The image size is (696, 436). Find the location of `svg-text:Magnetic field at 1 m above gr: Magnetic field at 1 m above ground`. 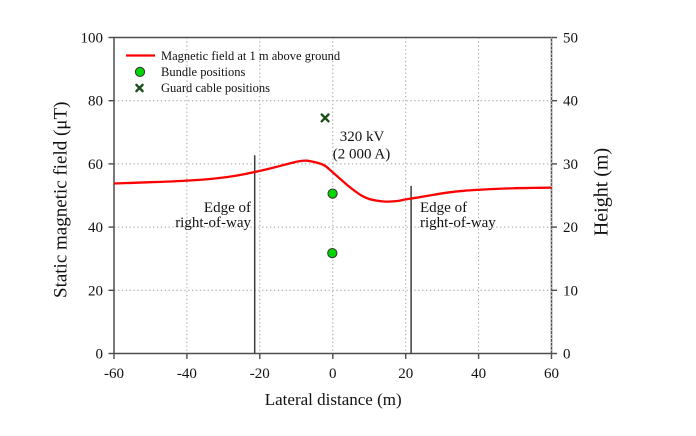

svg-text:Magnetic field at 1 m above gr: Magnetic field at 1 m above ground is located at coordinates (251, 56).